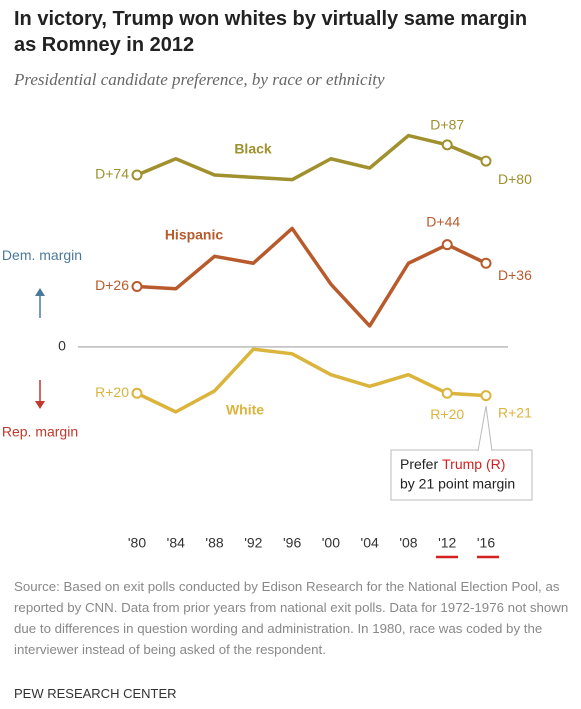  I want to click on x-tick-label: '04, so click(370, 543).